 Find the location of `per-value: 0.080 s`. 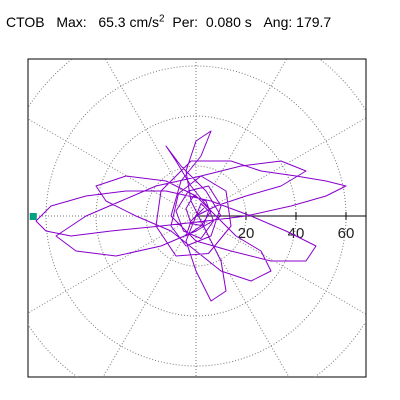

per-value: 0.080 s is located at coordinates (228, 22).